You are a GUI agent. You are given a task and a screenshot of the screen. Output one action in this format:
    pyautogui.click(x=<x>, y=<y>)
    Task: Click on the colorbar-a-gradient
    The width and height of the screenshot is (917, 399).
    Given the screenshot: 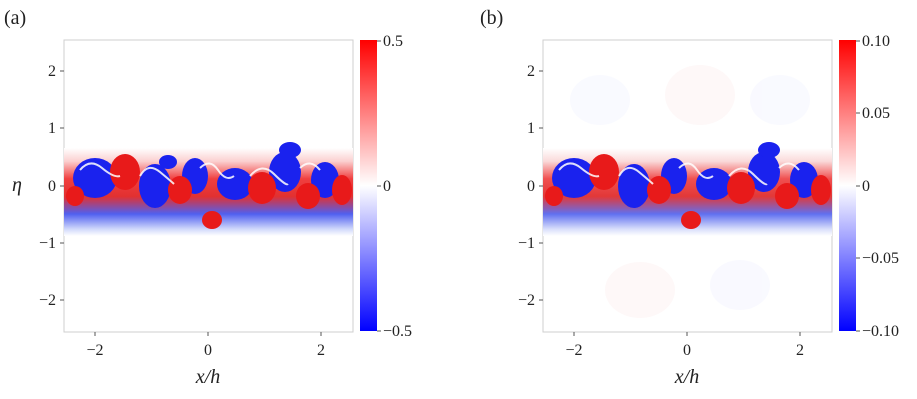 What is the action you would take?
    pyautogui.click(x=368, y=185)
    